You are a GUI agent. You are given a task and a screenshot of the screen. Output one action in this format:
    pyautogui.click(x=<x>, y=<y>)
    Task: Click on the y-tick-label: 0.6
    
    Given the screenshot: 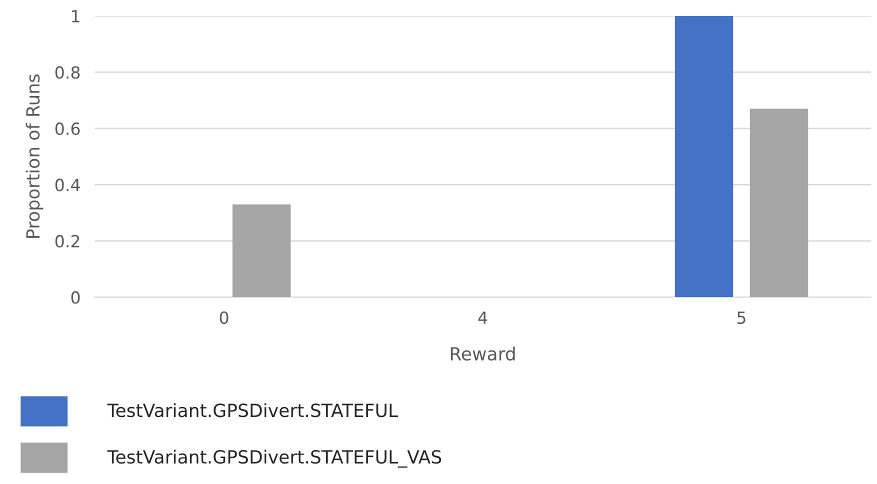 What is the action you would take?
    pyautogui.click(x=67, y=129)
    